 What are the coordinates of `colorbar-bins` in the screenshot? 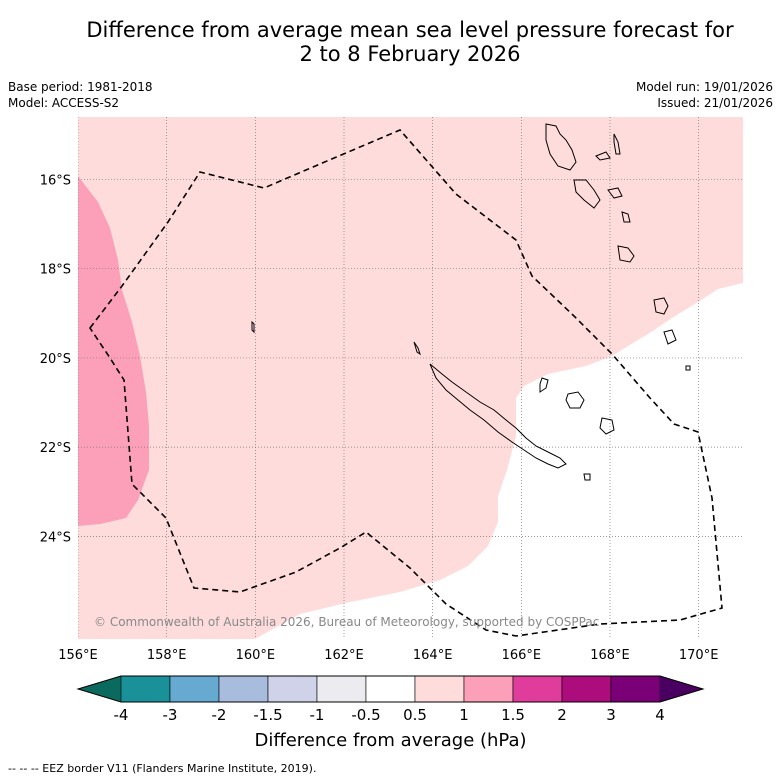 It's located at (390, 689).